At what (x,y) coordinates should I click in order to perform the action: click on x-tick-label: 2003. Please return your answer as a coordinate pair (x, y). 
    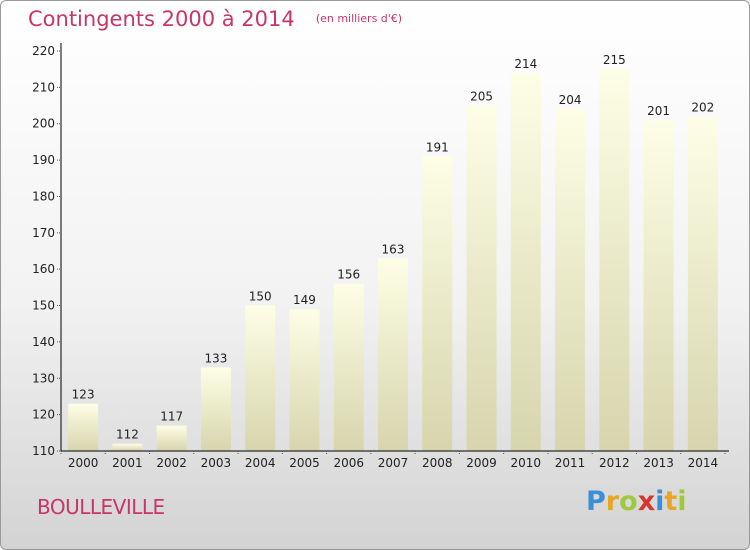
    Looking at the image, I should click on (216, 463).